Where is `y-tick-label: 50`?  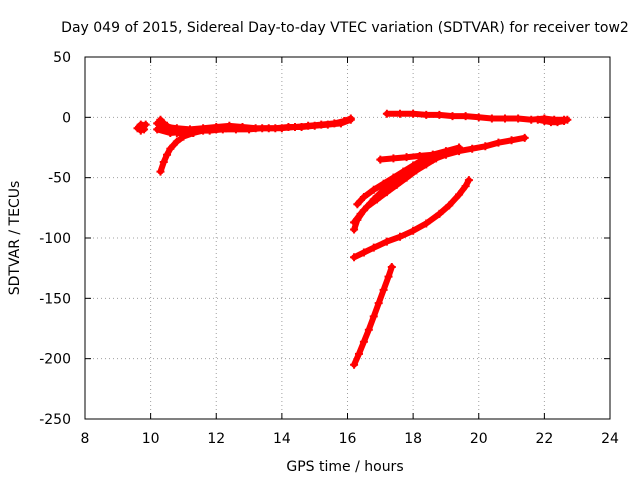 y-tick-label: 50 is located at coordinates (62, 58).